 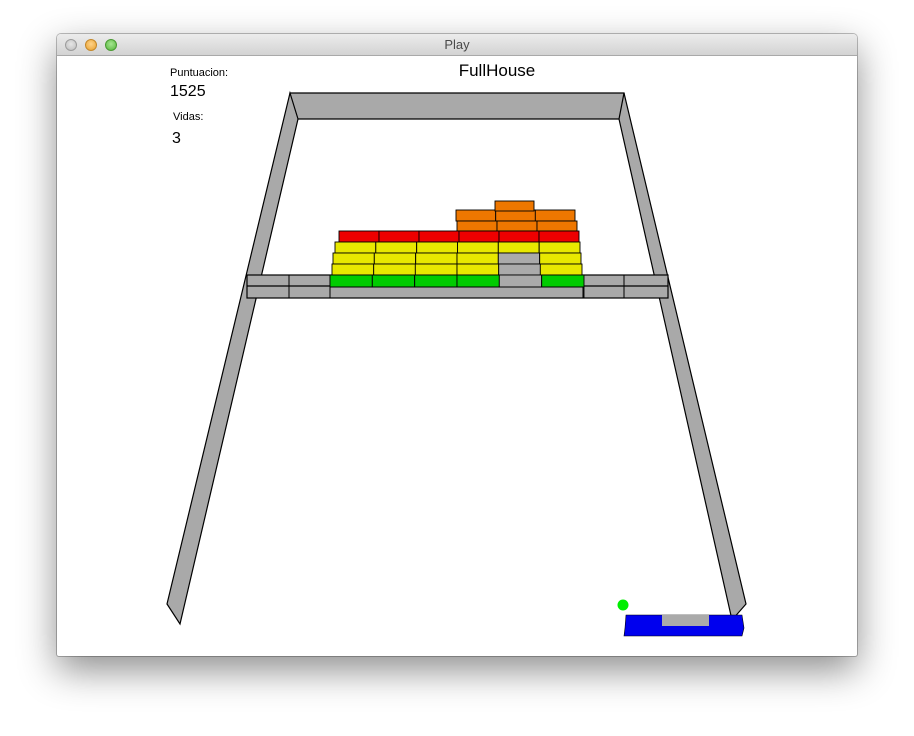 What do you see at coordinates (111, 45) in the screenshot?
I see `zoom-window-icon` at bounding box center [111, 45].